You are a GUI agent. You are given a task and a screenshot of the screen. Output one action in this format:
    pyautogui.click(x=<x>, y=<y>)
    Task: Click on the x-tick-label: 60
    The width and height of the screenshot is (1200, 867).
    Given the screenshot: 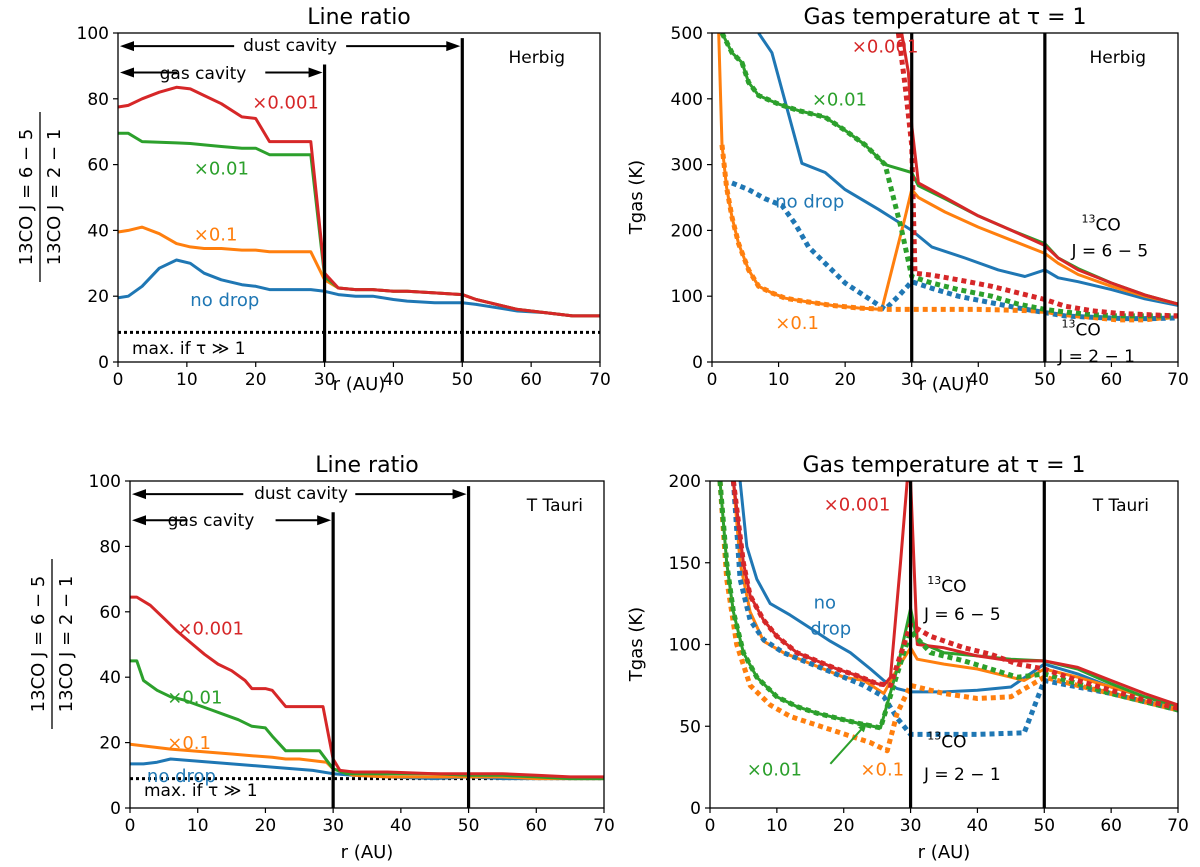 What is the action you would take?
    pyautogui.click(x=536, y=826)
    